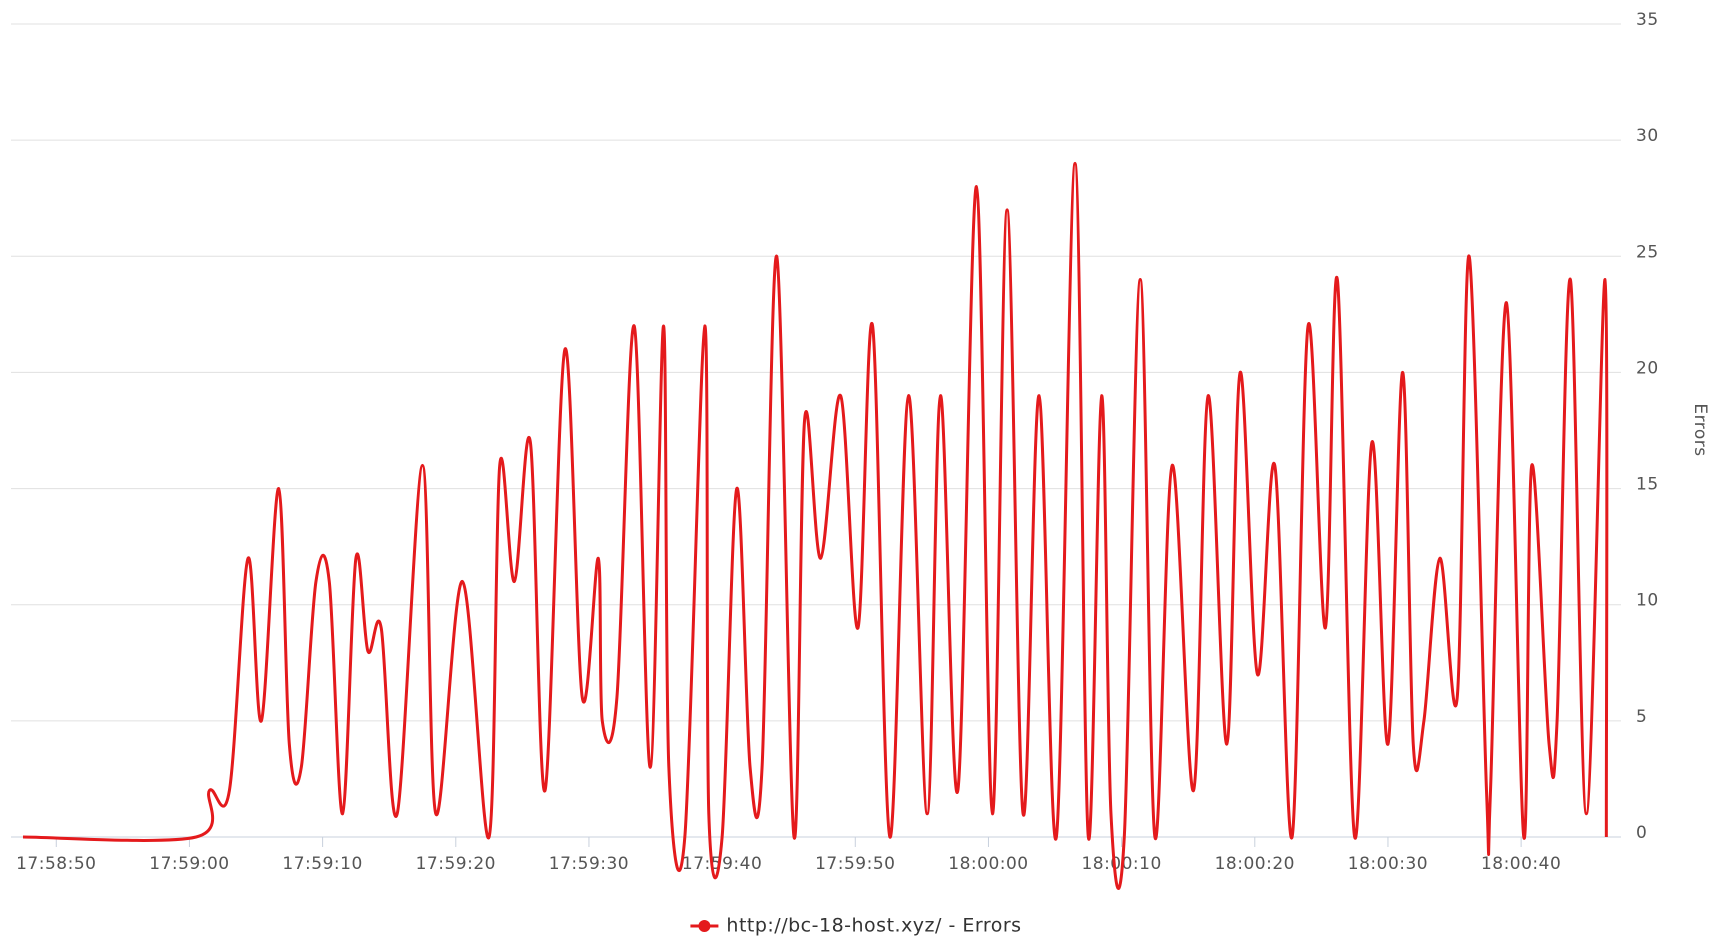 The width and height of the screenshot is (1712, 937). I want to click on legend-symbol-marker, so click(704, 926).